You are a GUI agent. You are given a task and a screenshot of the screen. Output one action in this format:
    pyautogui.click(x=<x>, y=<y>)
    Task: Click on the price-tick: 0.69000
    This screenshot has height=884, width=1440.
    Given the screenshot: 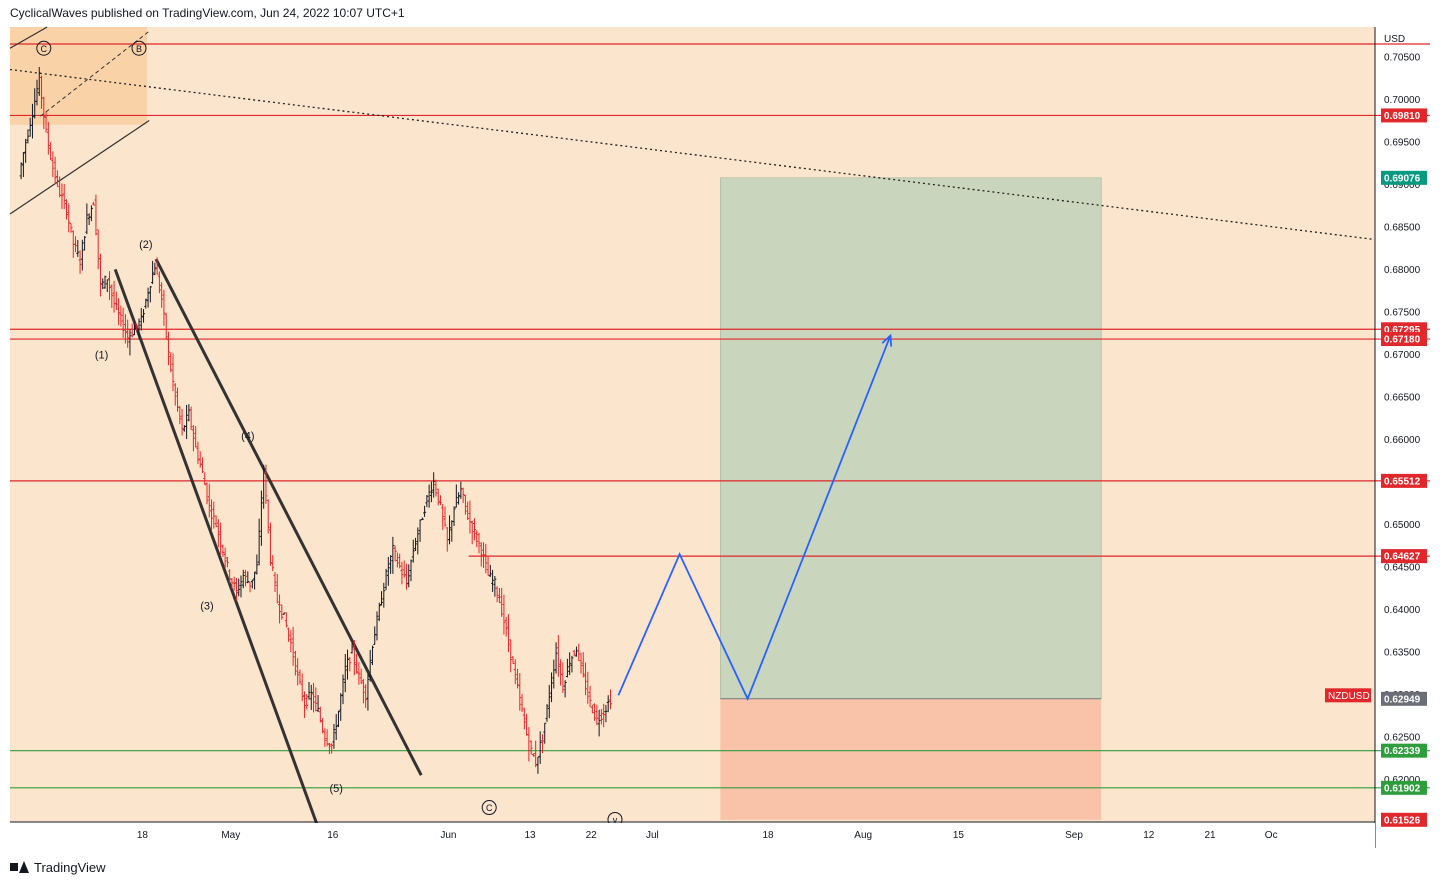 What is the action you would take?
    pyautogui.click(x=1402, y=185)
    